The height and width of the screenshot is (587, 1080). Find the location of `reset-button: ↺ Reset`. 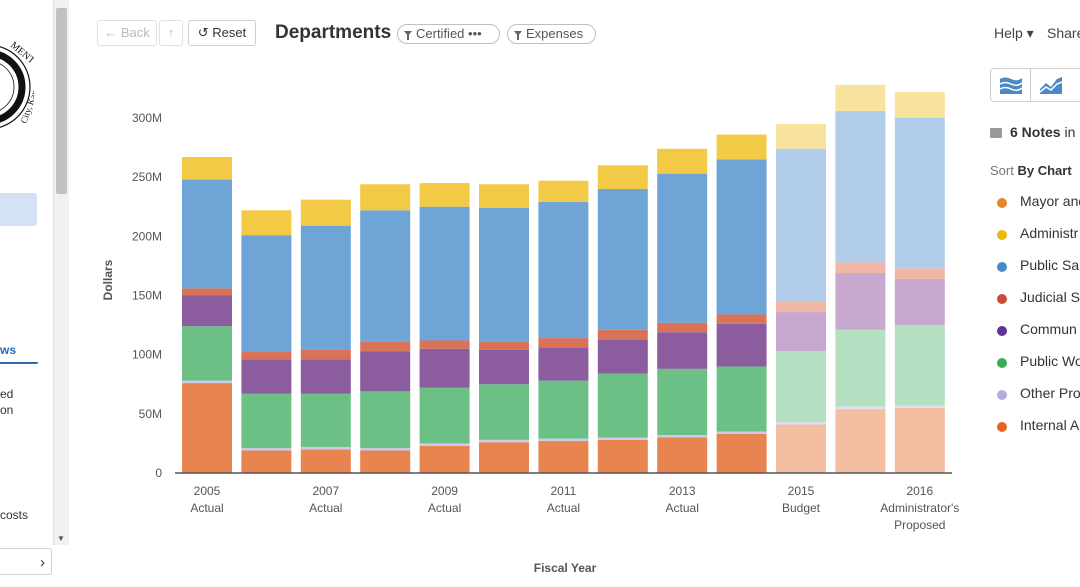

reset-button: ↺ Reset is located at coordinates (222, 33).